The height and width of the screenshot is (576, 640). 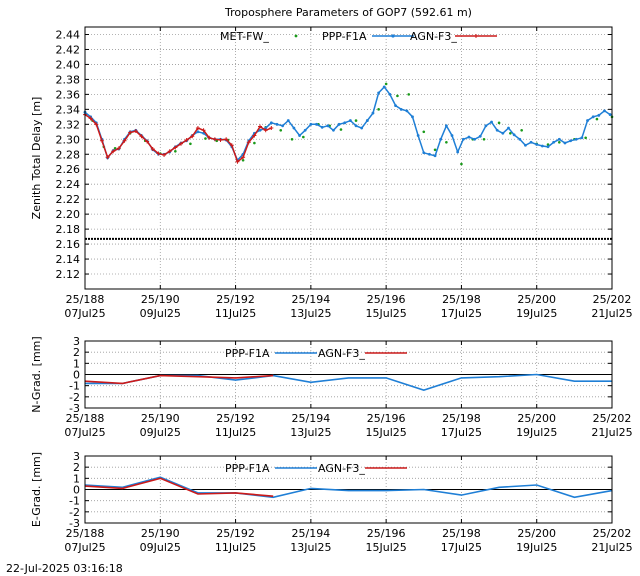 I want to click on footer-timestamp: 22-Jul-2025 03:16:18, so click(x=64, y=568).